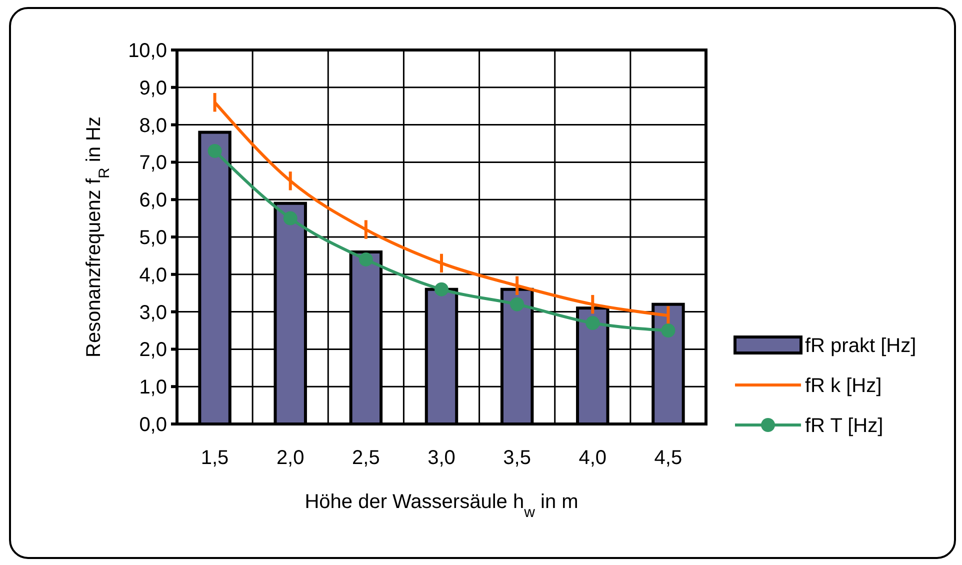  What do you see at coordinates (441, 505) in the screenshot?
I see `x-axis-title: Höhe der Wassersäule h$_{w}$ in m` at bounding box center [441, 505].